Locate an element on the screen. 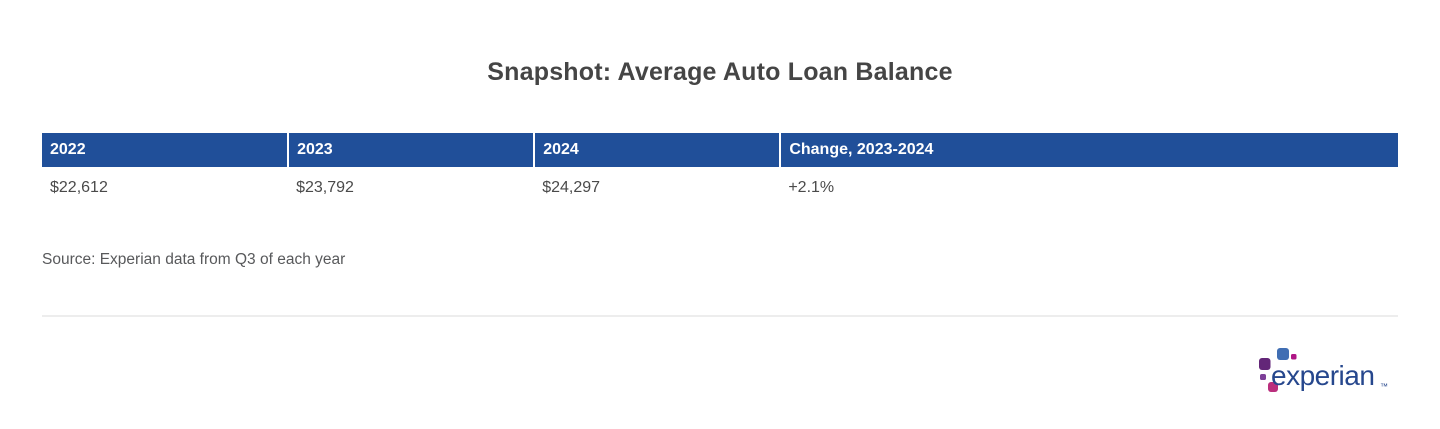 The height and width of the screenshot is (429, 1440). column-header-2022: 2022 is located at coordinates (166, 150).